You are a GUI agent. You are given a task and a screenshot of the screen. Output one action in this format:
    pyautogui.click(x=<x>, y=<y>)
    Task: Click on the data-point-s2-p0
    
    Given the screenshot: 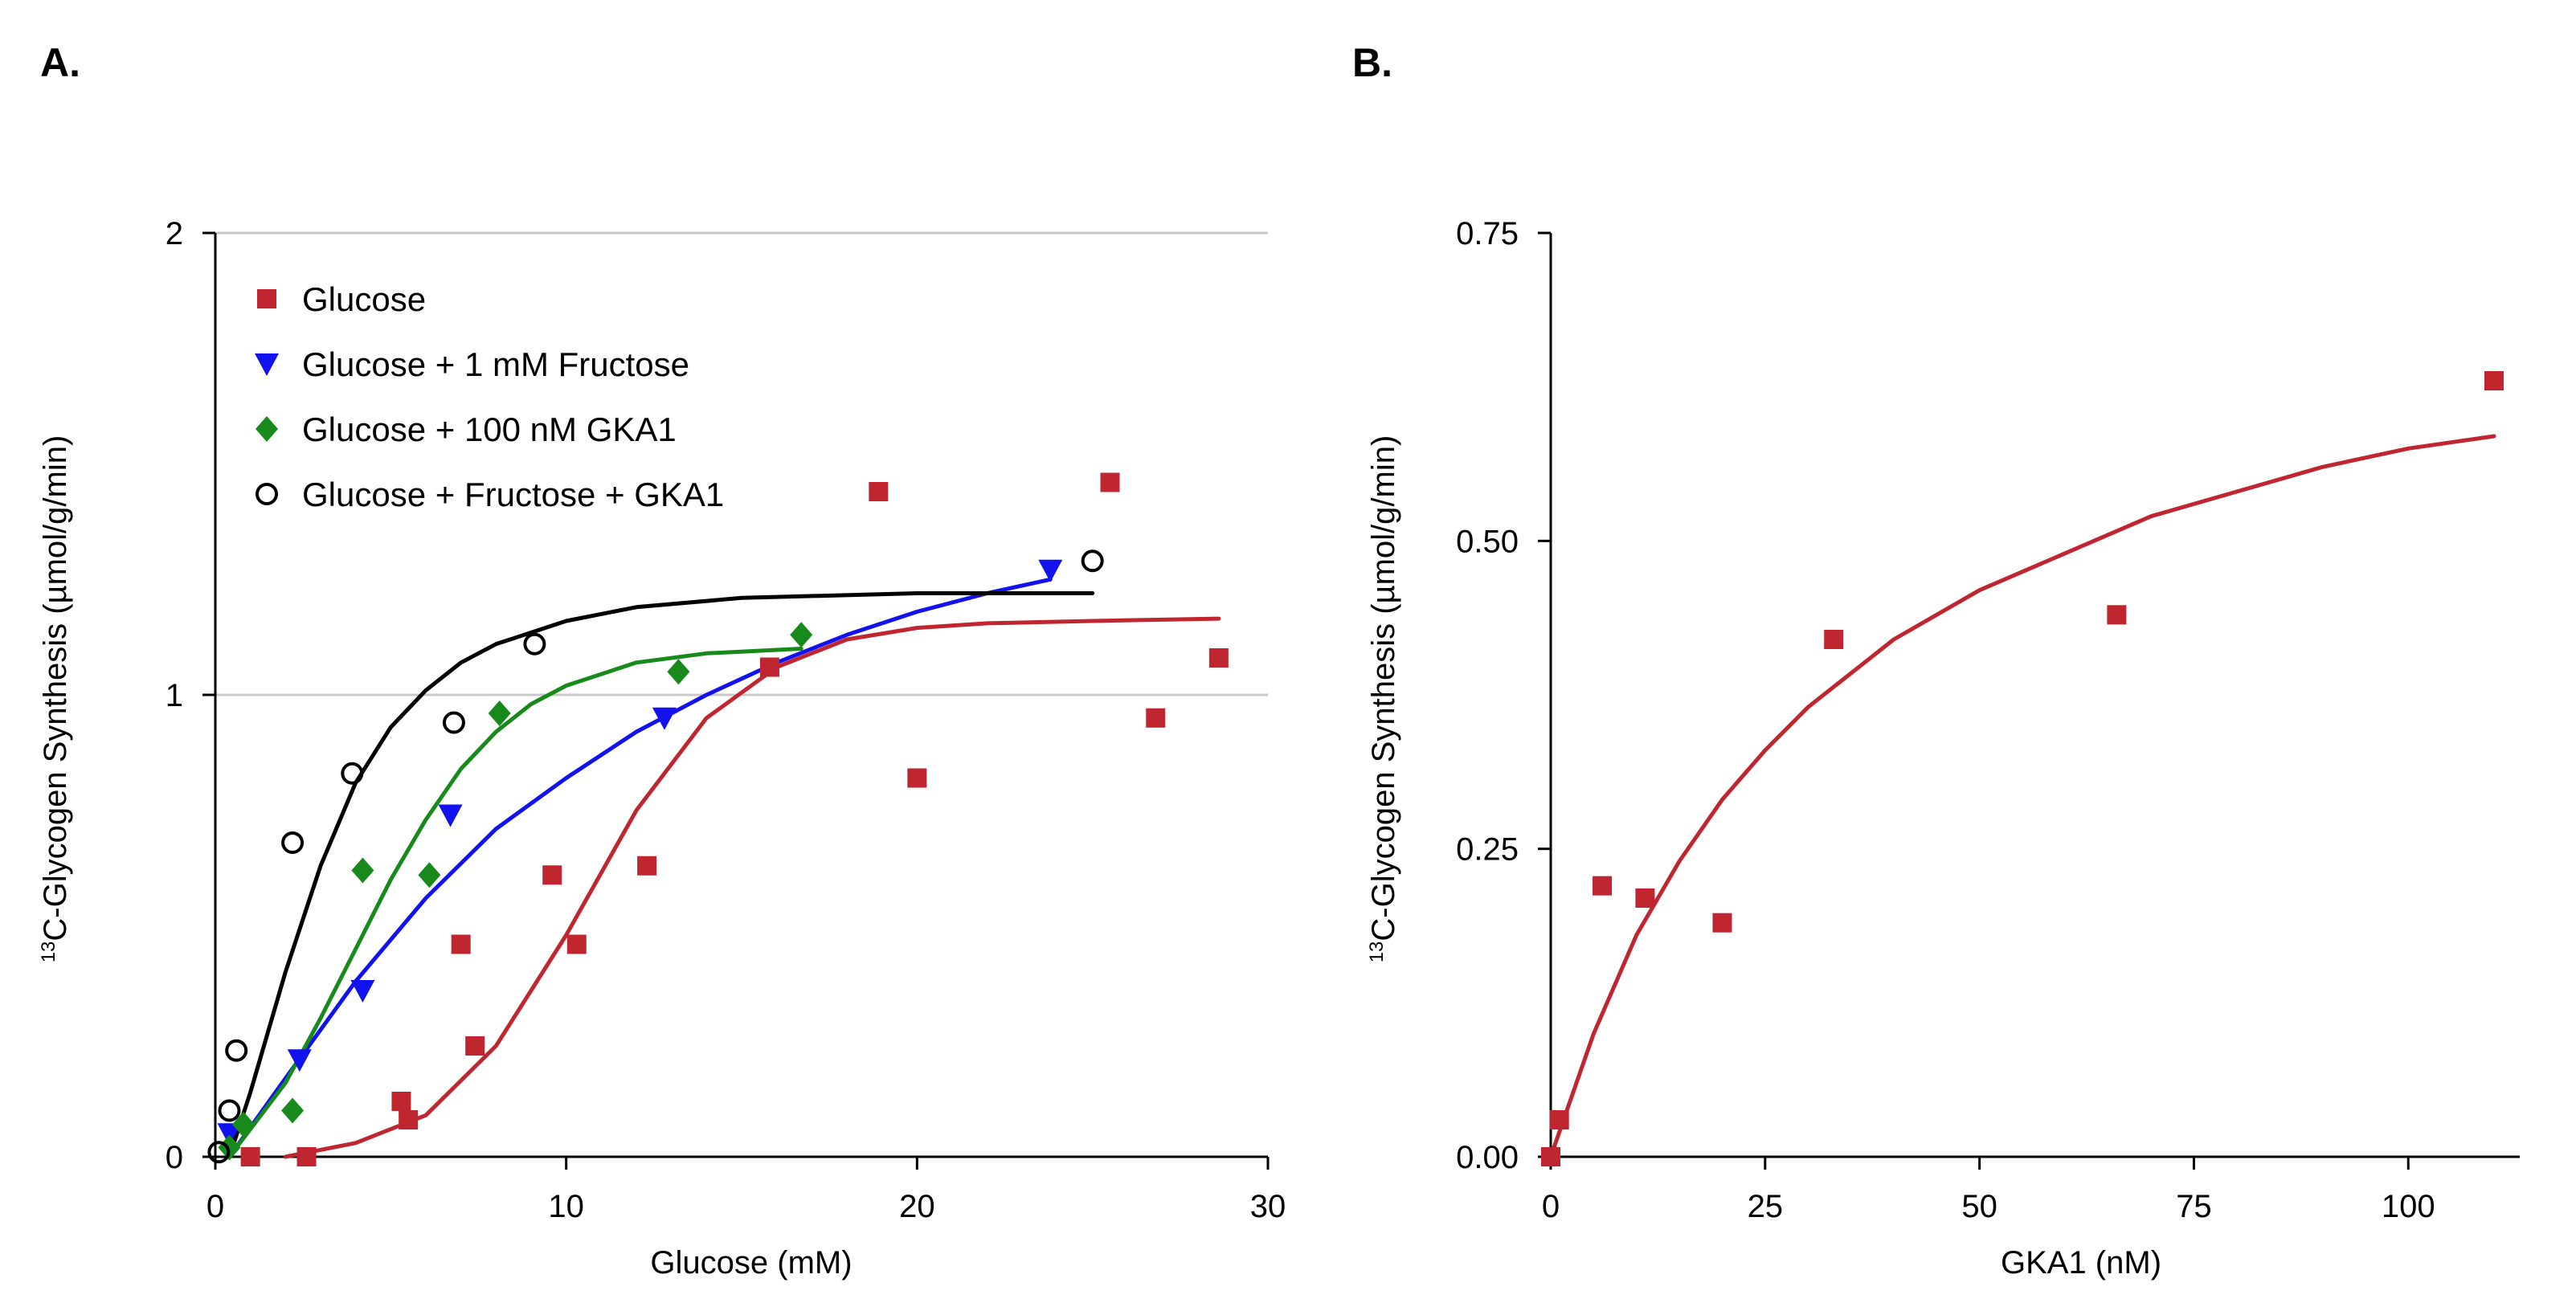 What is the action you would take?
    pyautogui.click(x=230, y=1147)
    